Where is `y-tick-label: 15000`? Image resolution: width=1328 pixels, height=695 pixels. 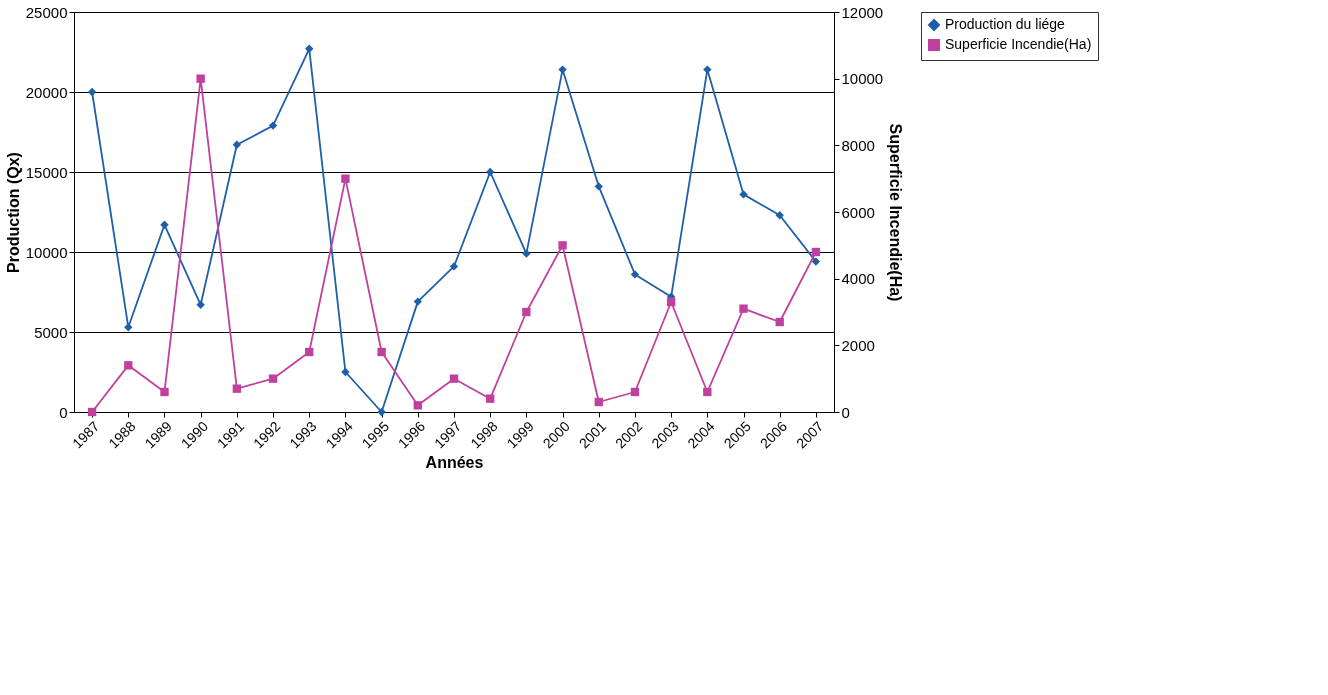
y-tick-label: 15000 is located at coordinates (46, 172).